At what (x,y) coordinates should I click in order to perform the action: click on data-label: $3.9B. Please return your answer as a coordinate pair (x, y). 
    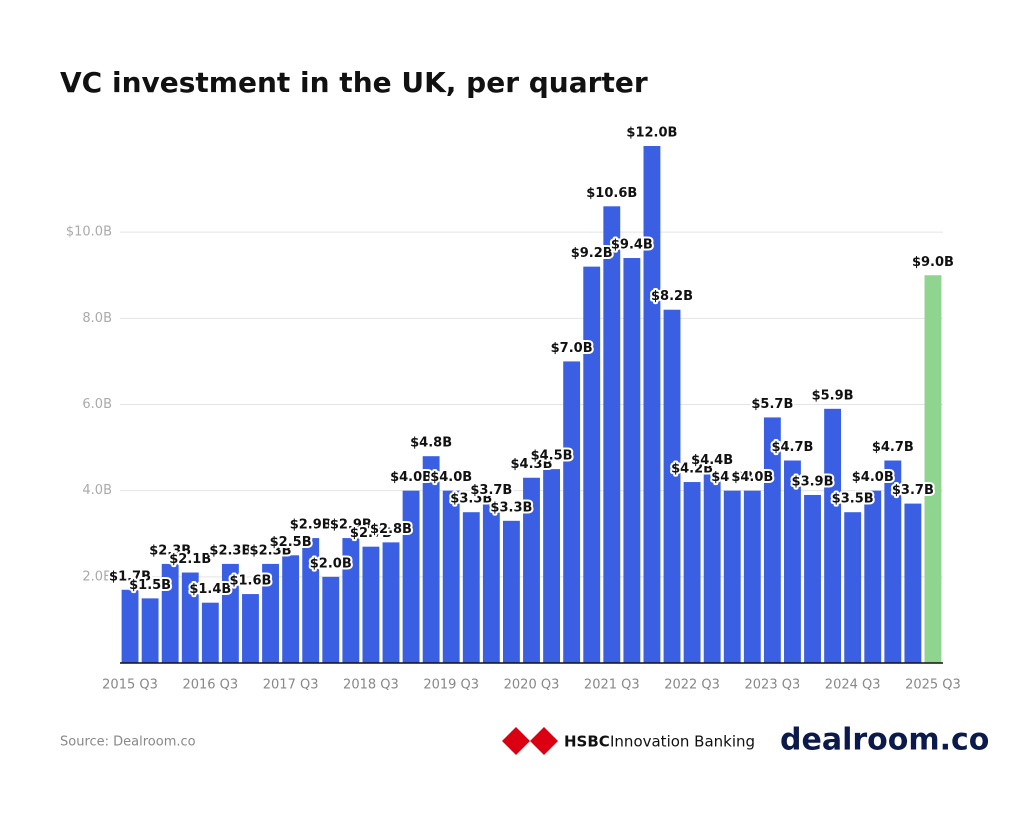
    Looking at the image, I should click on (813, 481).